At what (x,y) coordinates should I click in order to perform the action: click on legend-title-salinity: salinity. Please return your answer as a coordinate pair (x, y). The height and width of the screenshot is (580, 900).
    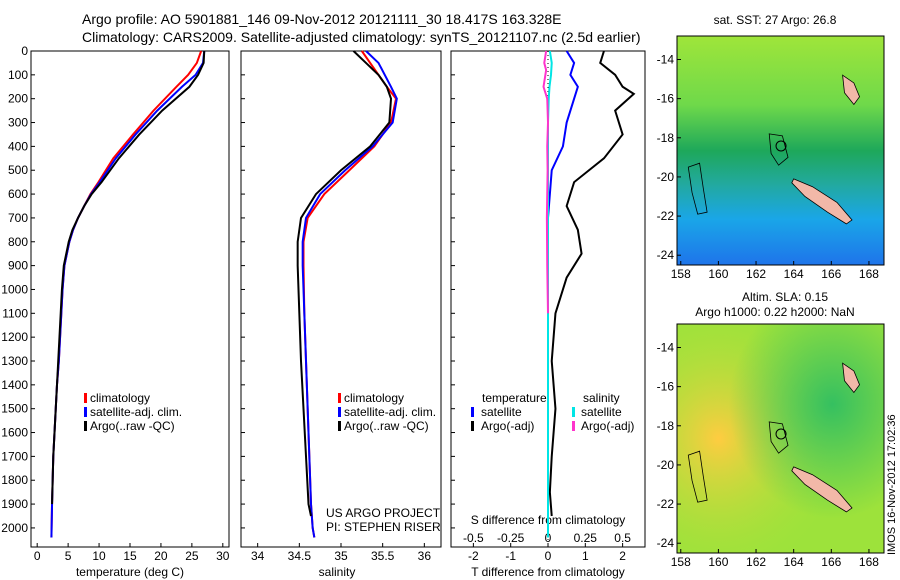
    Looking at the image, I should click on (601, 398).